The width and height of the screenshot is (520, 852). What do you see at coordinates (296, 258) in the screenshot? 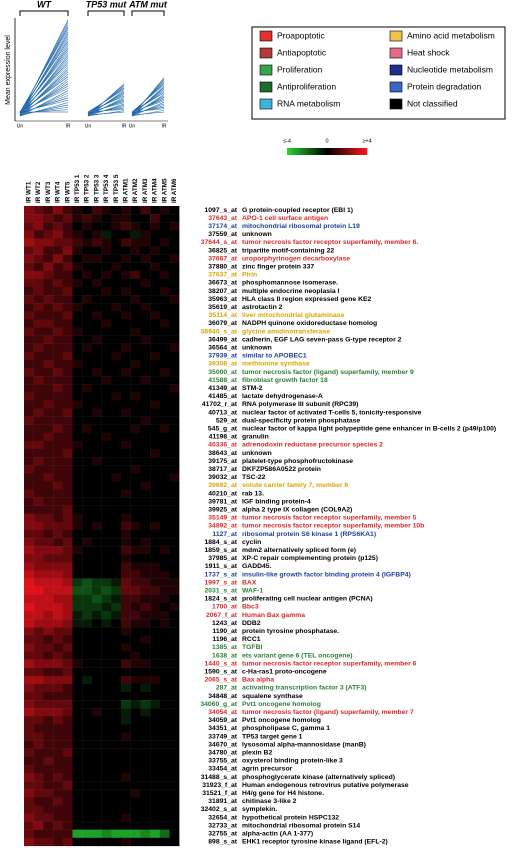
I see `gene-name: uroporphyrinogen decarboxylase` at bounding box center [296, 258].